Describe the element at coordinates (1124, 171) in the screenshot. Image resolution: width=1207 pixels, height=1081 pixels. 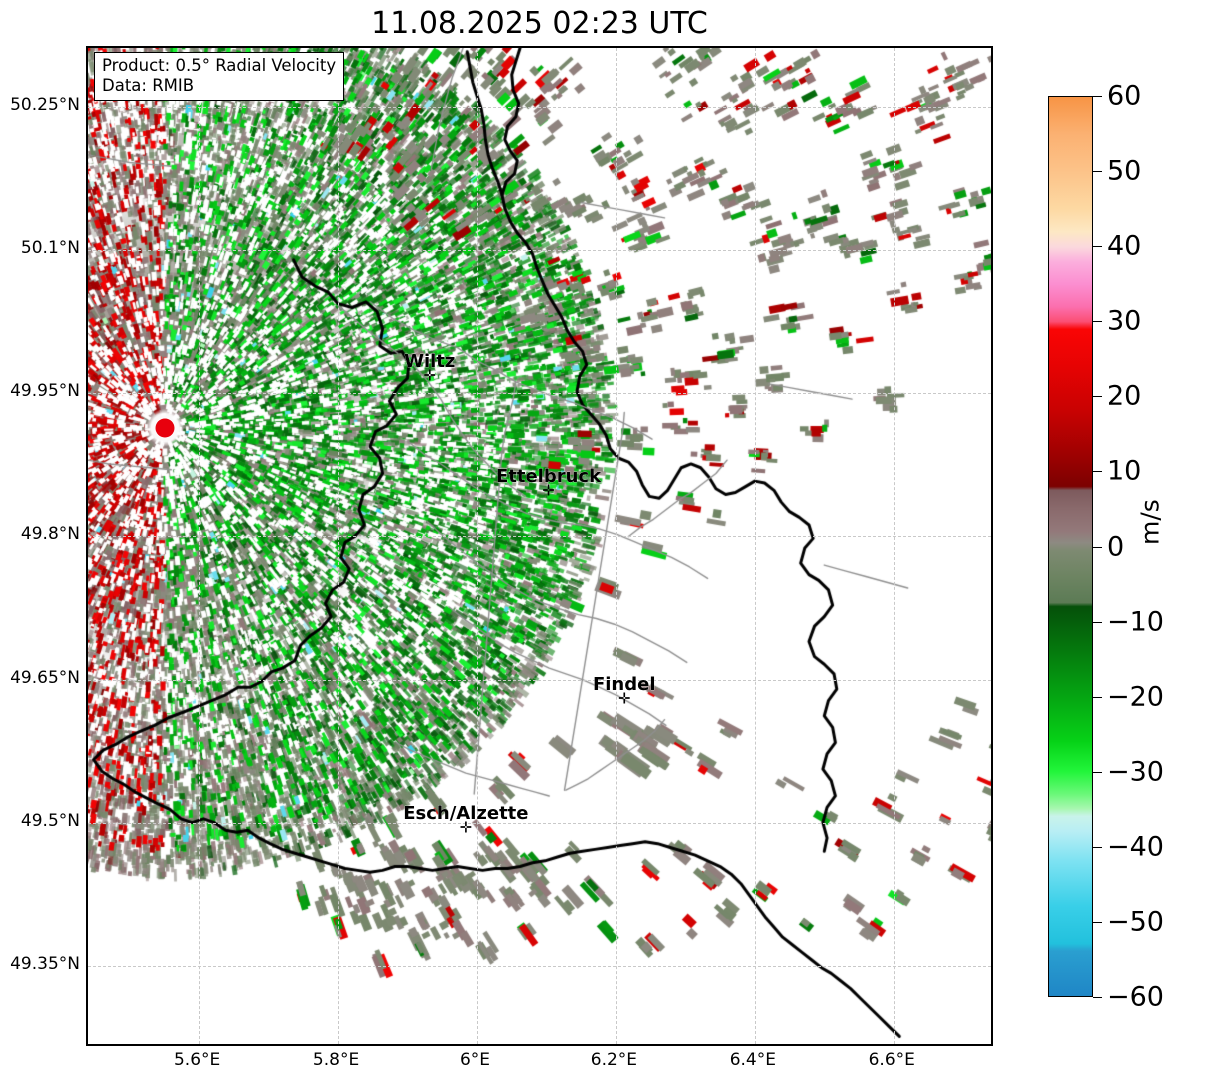
I see `colorbar-tick-label: 50` at that location.